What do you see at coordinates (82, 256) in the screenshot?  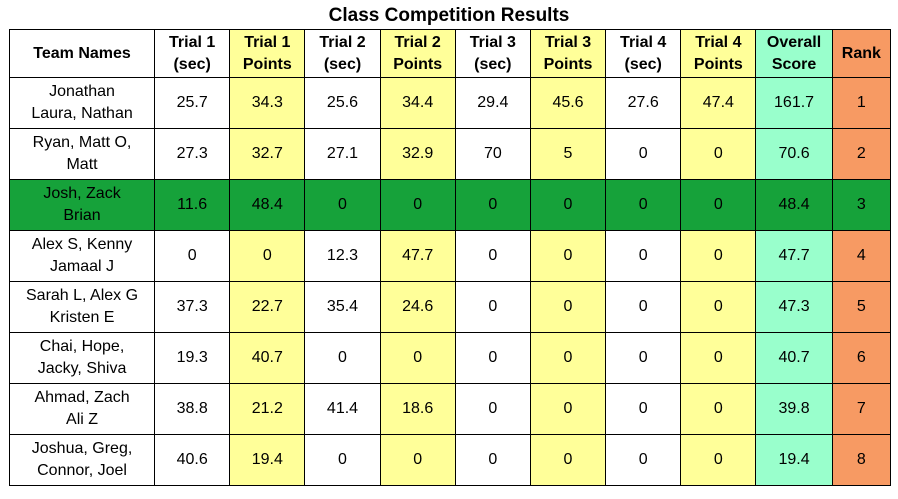 I see `cell-team-names: Alex S, Kenny Jamaal J` at bounding box center [82, 256].